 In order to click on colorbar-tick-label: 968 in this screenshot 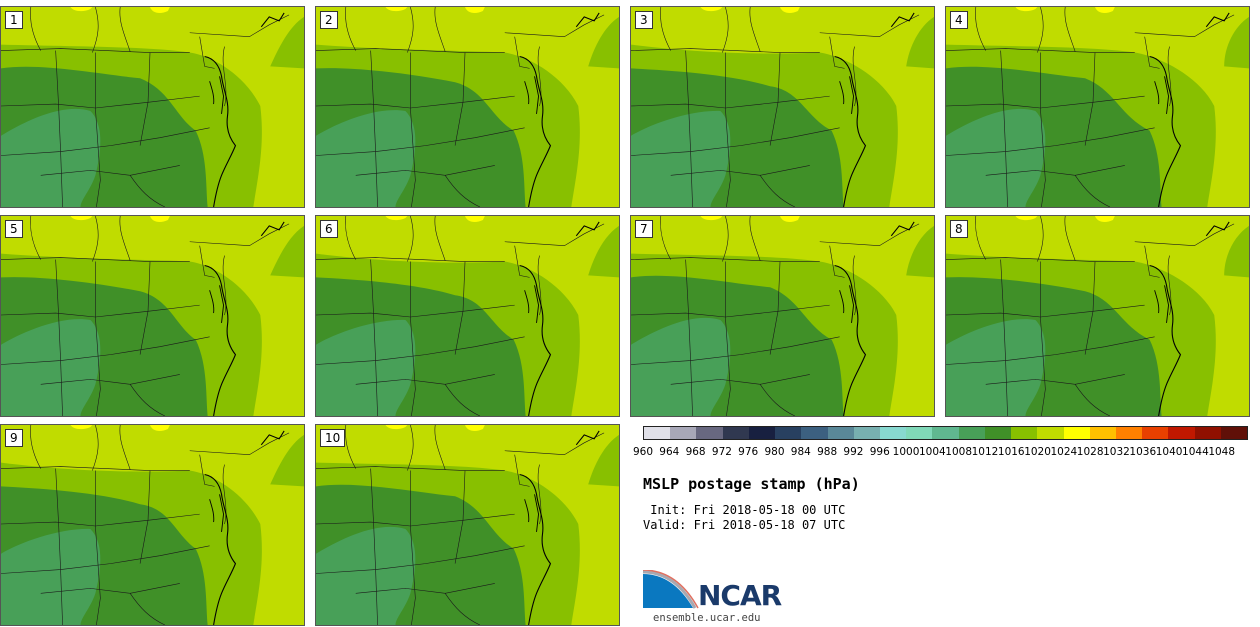, I will do `click(695, 452)`.